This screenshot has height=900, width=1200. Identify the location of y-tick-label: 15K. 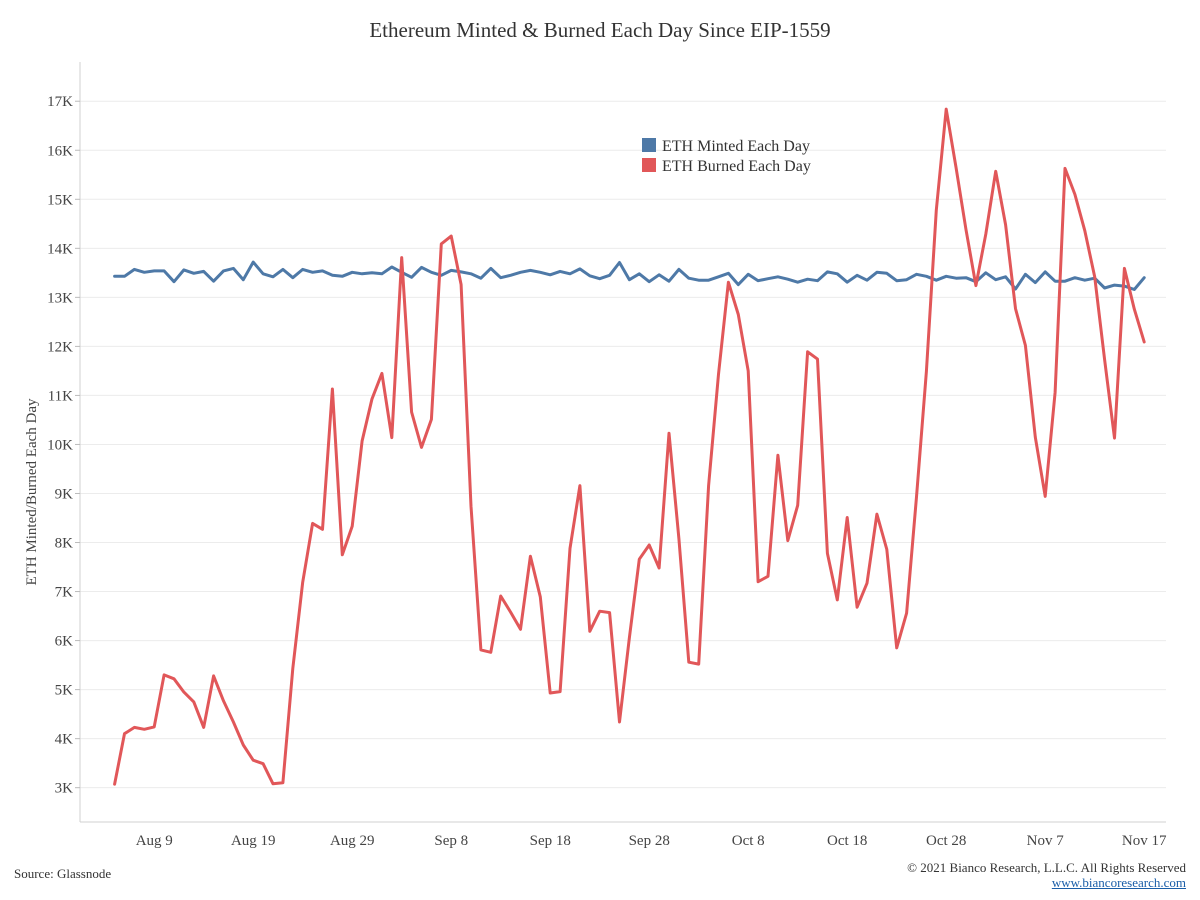
(60, 200).